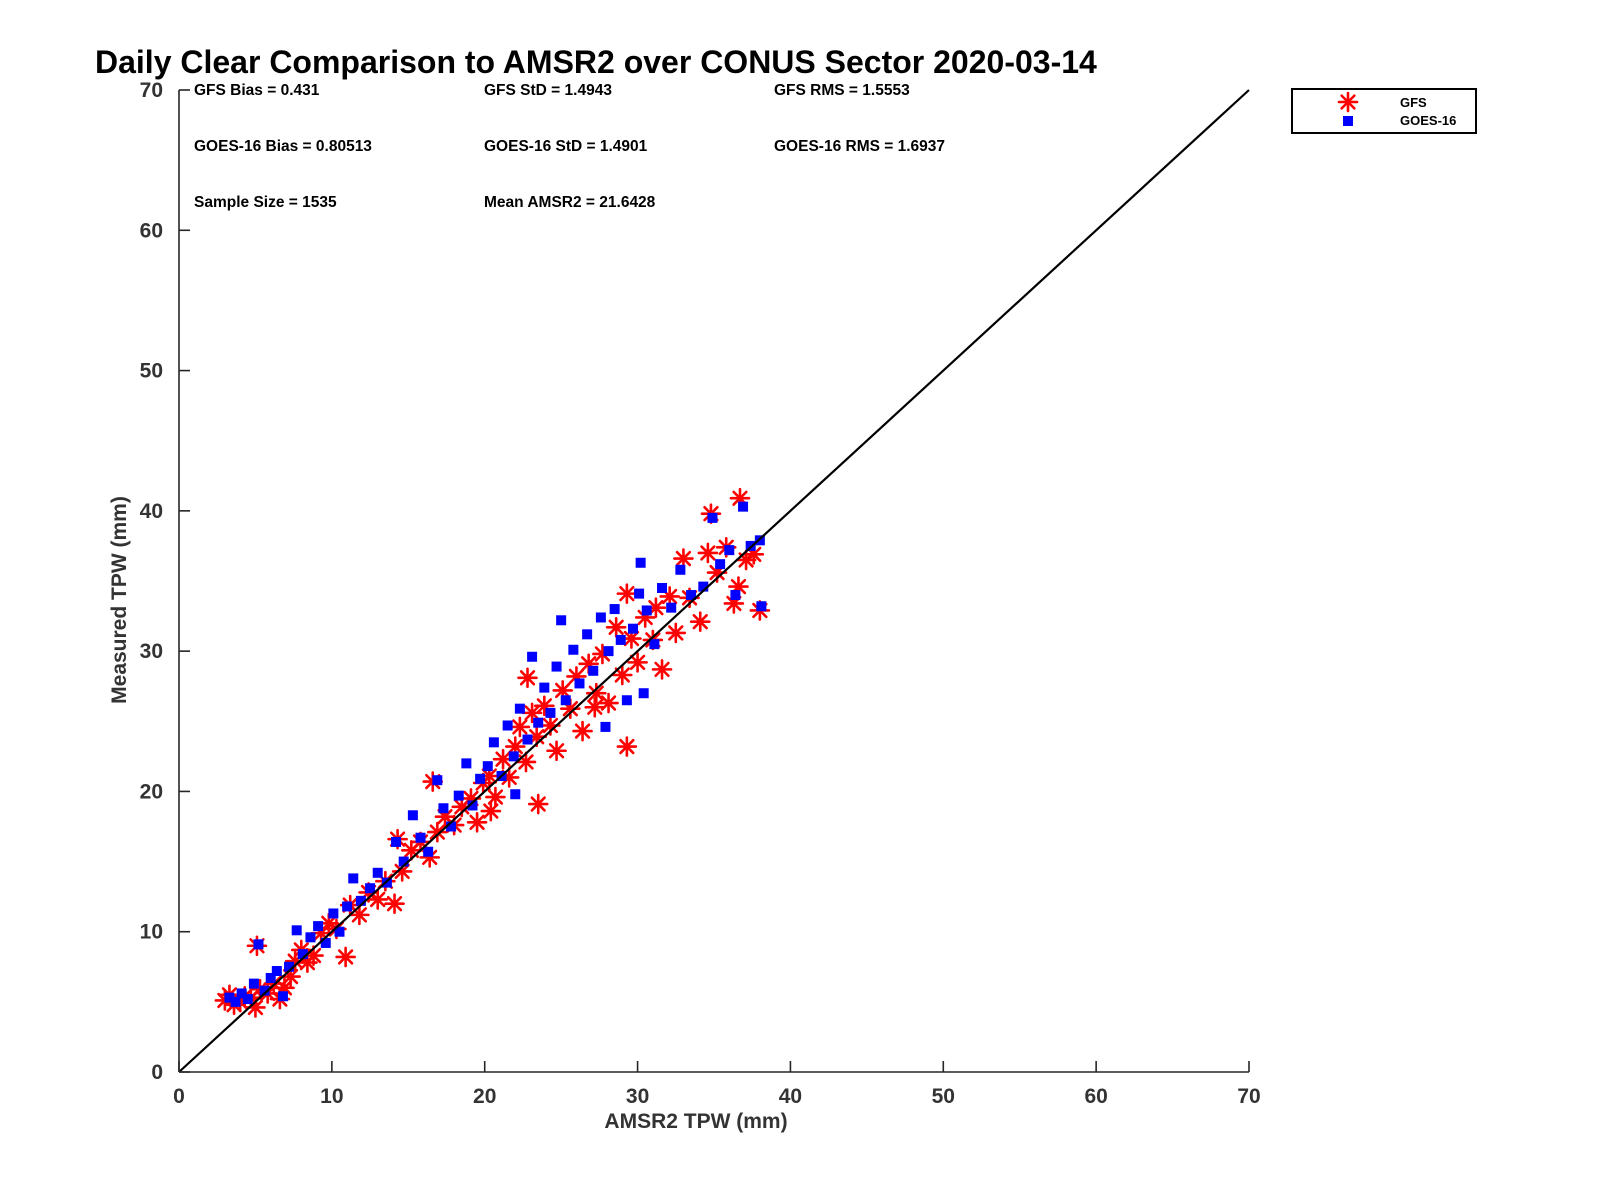 Image resolution: width=1600 pixels, height=1200 pixels. Describe the element at coordinates (157, 1072) in the screenshot. I see `y-tick-label: 0` at that location.